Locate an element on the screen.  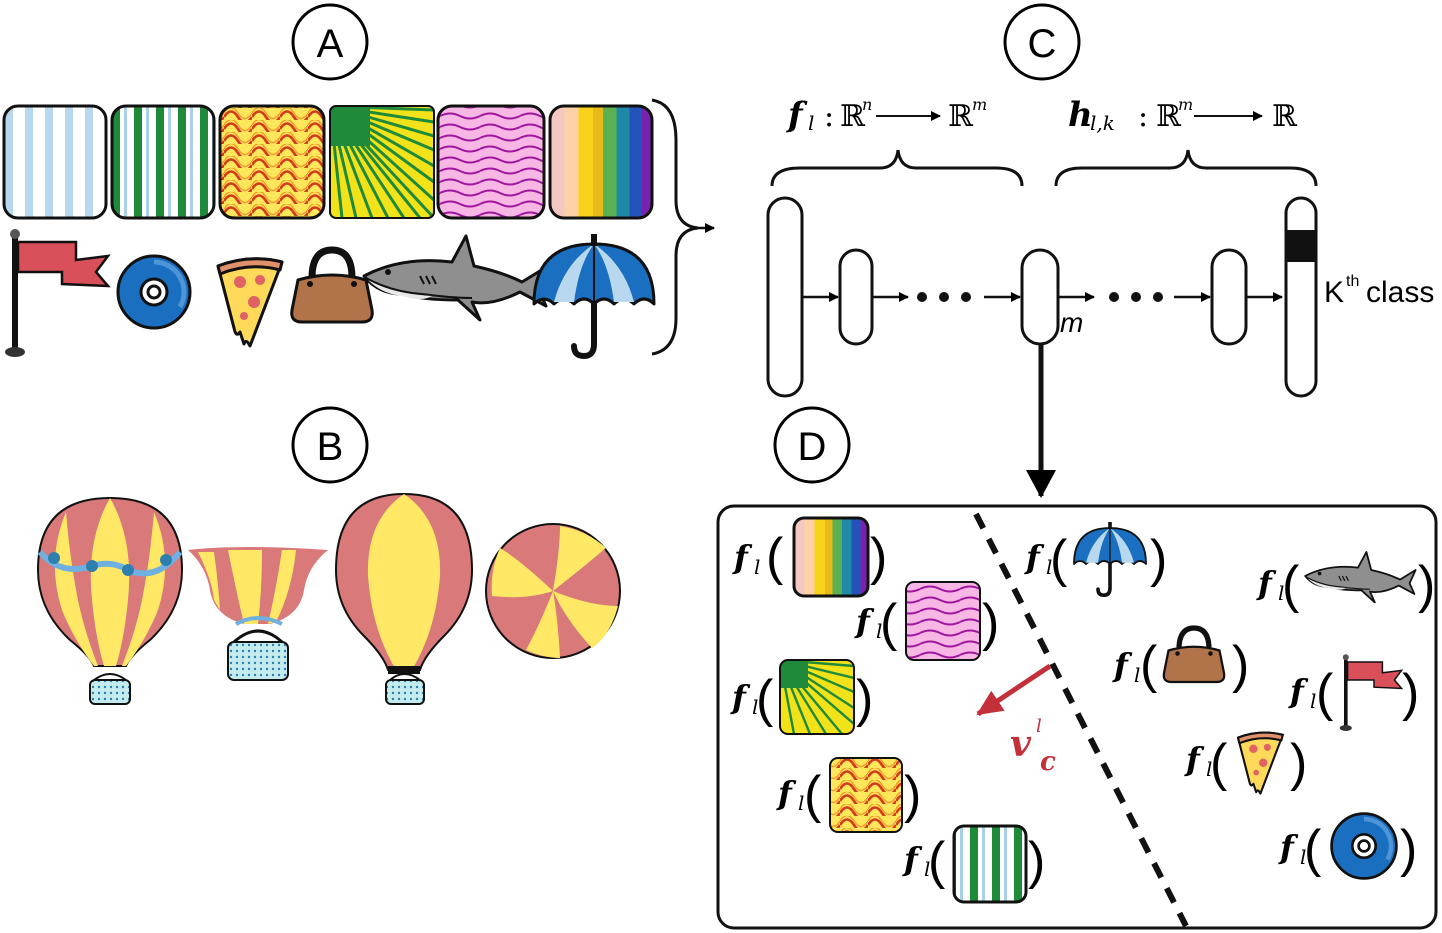
h-colon: : is located at coordinates (1143, 116).